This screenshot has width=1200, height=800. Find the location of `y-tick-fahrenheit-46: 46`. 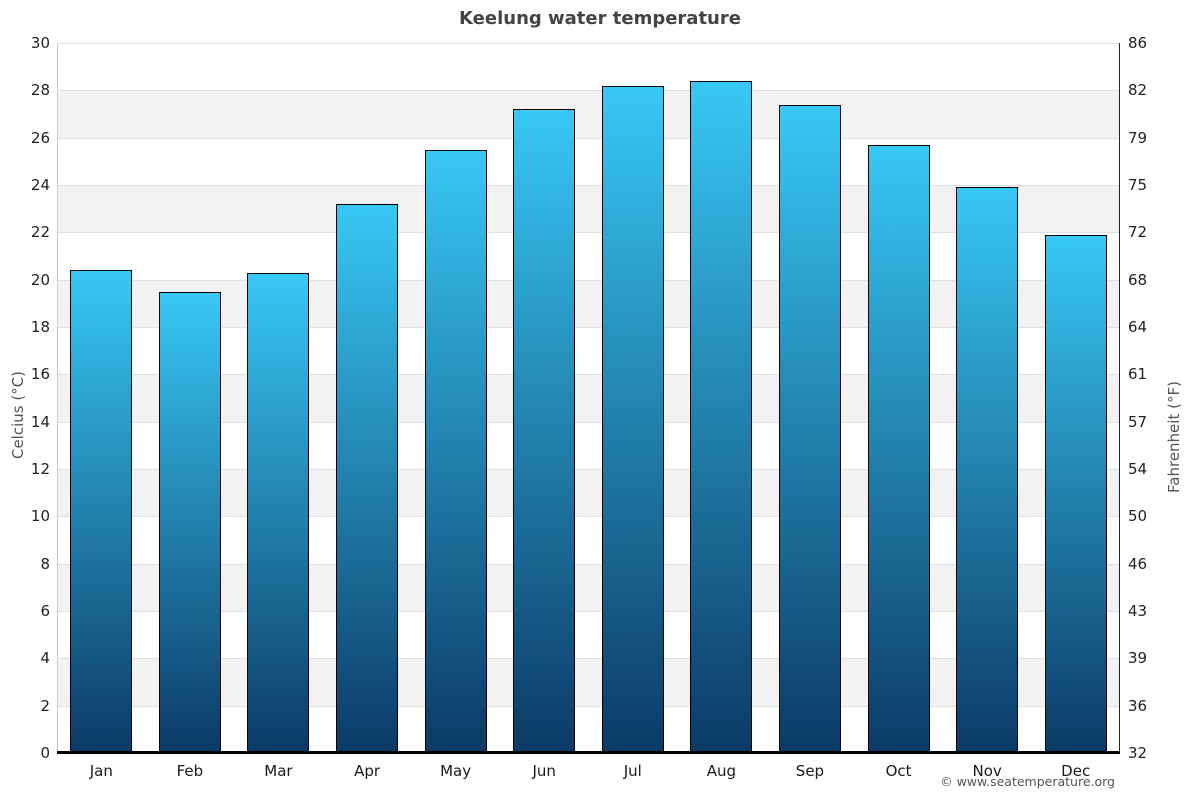

y-tick-fahrenheit-46: 46 is located at coordinates (1138, 563).